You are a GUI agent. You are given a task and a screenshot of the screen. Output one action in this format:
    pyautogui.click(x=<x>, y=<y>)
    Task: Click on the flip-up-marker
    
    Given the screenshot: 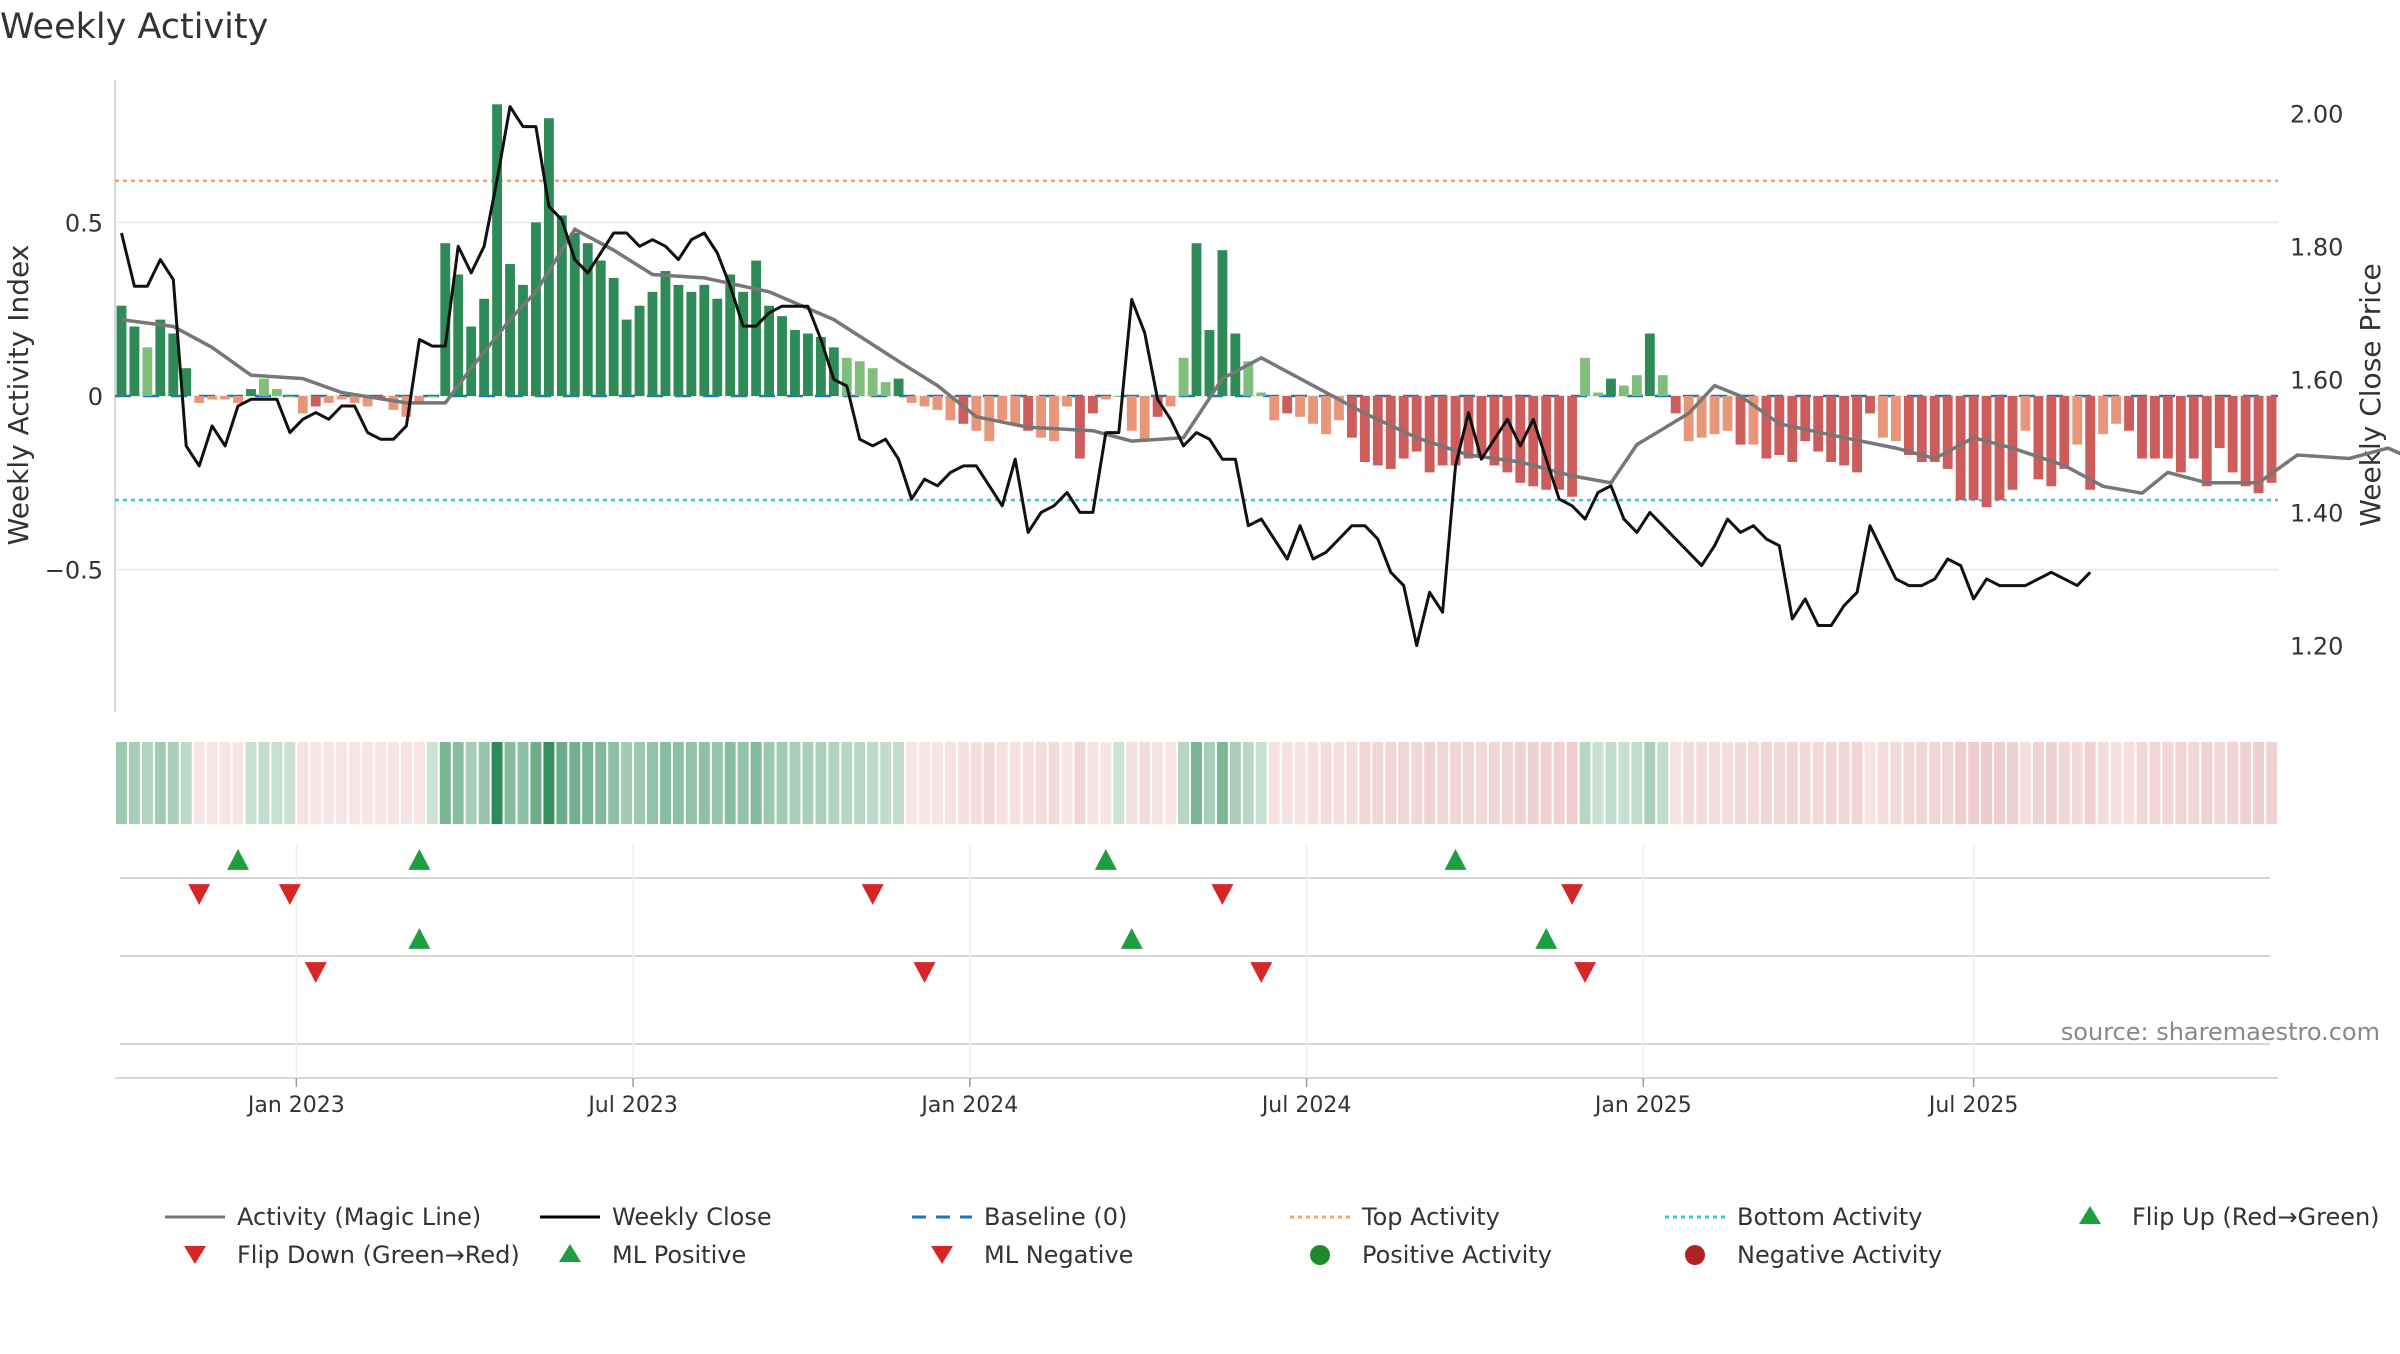 What is the action you would take?
    pyautogui.click(x=1456, y=859)
    